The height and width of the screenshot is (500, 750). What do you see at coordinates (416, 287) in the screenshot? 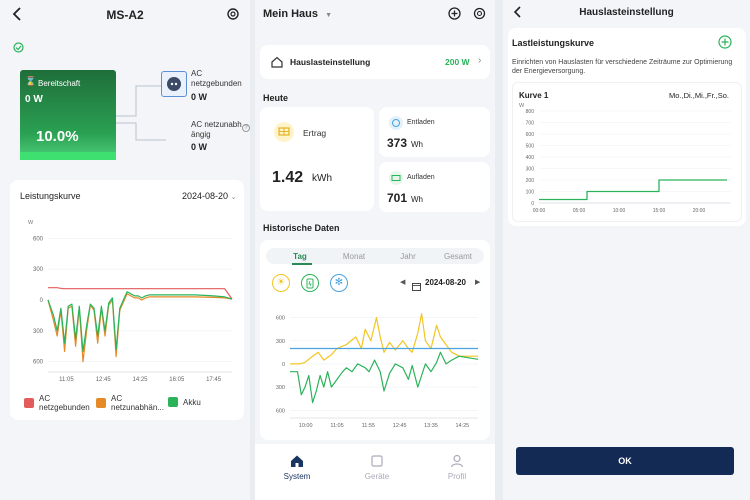
I see `calendar-icon` at bounding box center [416, 287].